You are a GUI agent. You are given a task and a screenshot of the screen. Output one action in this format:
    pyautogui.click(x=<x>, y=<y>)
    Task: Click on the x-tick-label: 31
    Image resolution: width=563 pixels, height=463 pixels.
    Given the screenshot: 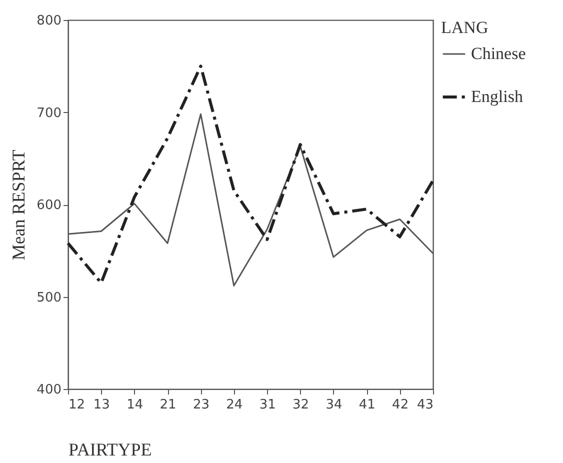 What is the action you would take?
    pyautogui.click(x=267, y=405)
    